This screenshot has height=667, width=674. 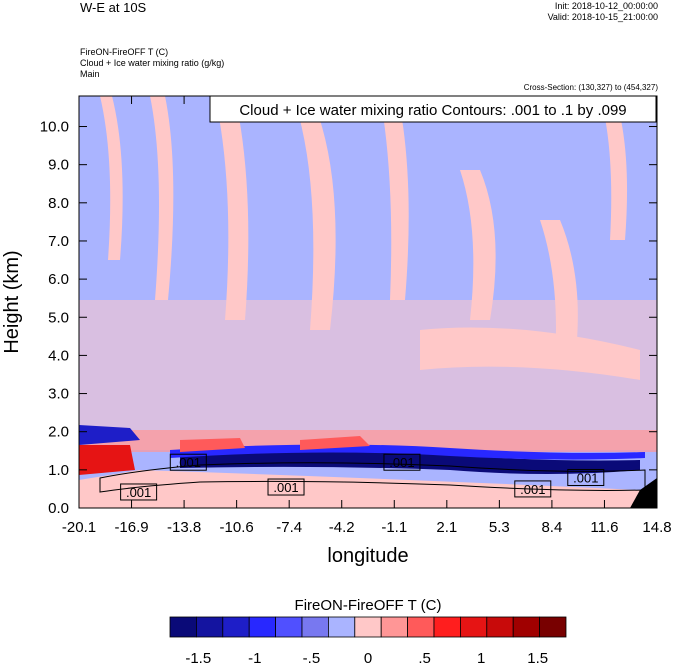 What do you see at coordinates (107, 460) in the screenshot?
I see `bl-warm-patch` at bounding box center [107, 460].